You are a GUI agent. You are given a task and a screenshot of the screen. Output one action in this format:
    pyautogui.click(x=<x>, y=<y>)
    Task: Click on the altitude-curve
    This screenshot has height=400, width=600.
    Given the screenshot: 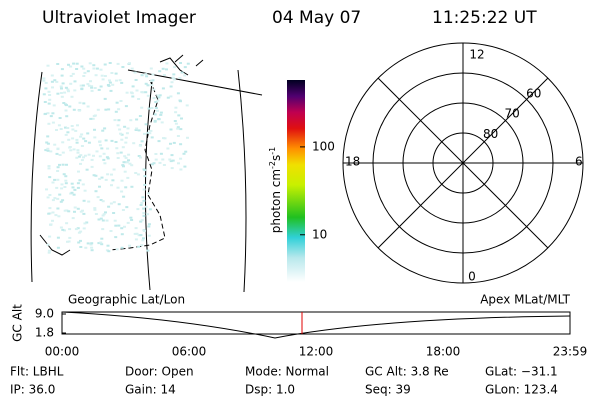 What is the action you would take?
    pyautogui.click(x=316, y=325)
    